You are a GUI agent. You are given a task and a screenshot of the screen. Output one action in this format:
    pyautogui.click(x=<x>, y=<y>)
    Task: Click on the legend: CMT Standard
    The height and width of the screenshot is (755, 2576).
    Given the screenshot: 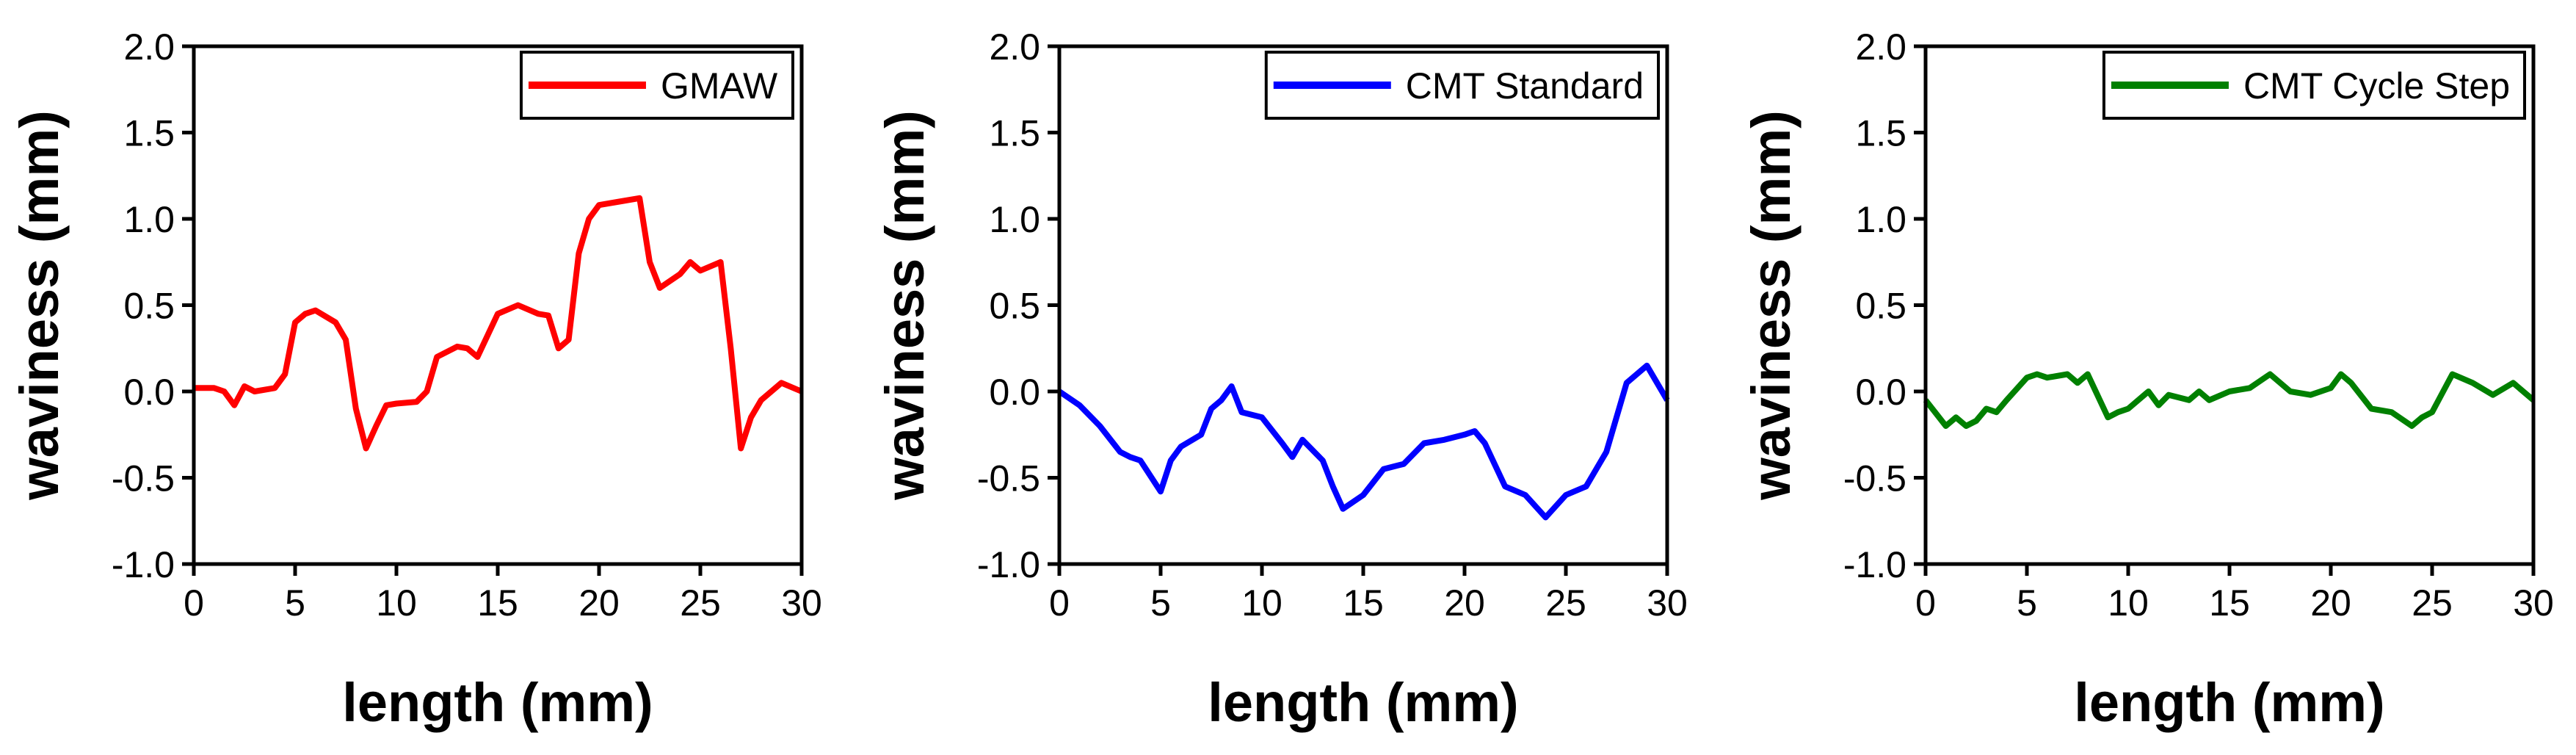 What is the action you would take?
    pyautogui.click(x=1462, y=85)
    